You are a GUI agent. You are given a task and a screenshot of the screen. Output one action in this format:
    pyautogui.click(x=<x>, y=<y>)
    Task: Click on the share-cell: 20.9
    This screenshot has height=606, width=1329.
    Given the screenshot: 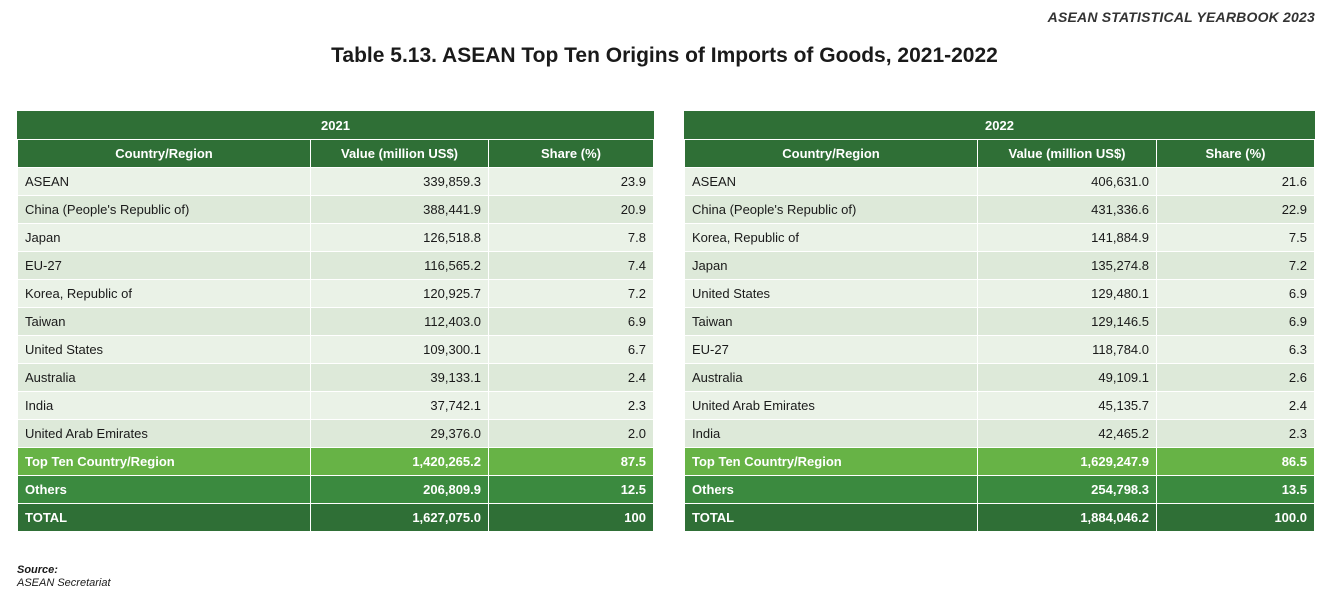 What is the action you would take?
    pyautogui.click(x=571, y=209)
    